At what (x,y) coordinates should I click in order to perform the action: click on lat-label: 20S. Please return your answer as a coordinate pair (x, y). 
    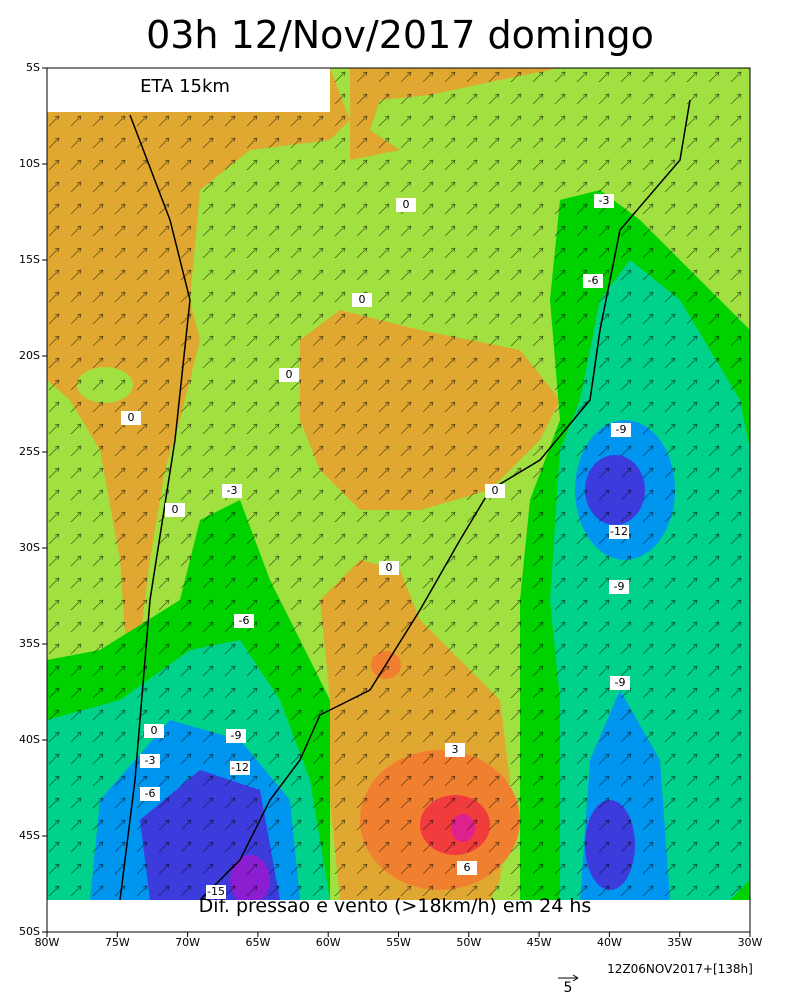
    Looking at the image, I should click on (29, 355).